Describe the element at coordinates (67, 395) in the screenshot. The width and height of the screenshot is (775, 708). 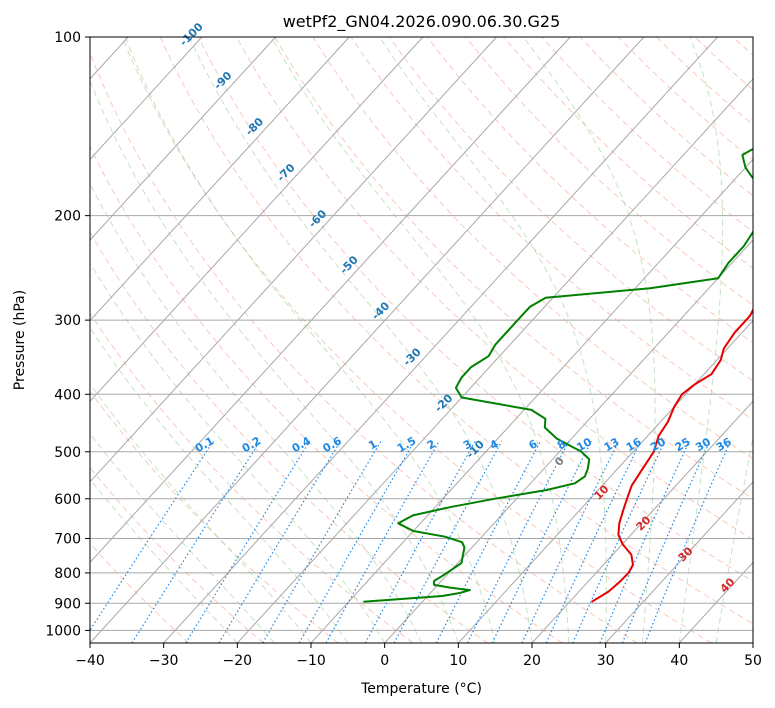
I see `y-tick-label: 400` at that location.